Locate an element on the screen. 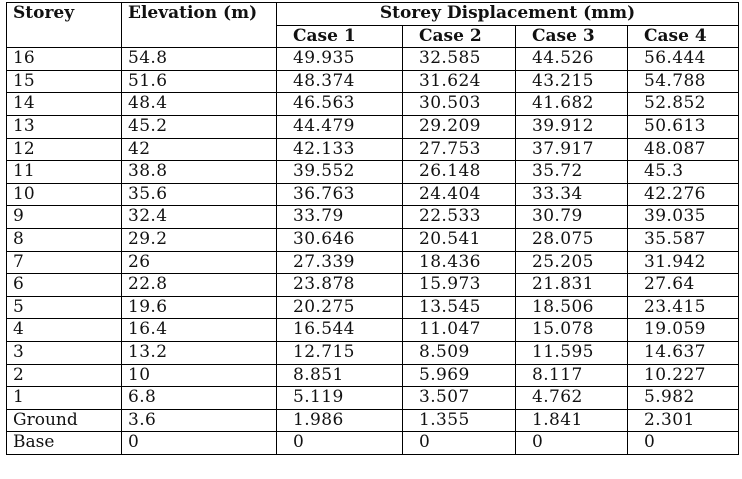 The height and width of the screenshot is (479, 742). cell-case-1-displacement: 0 is located at coordinates (339, 443).